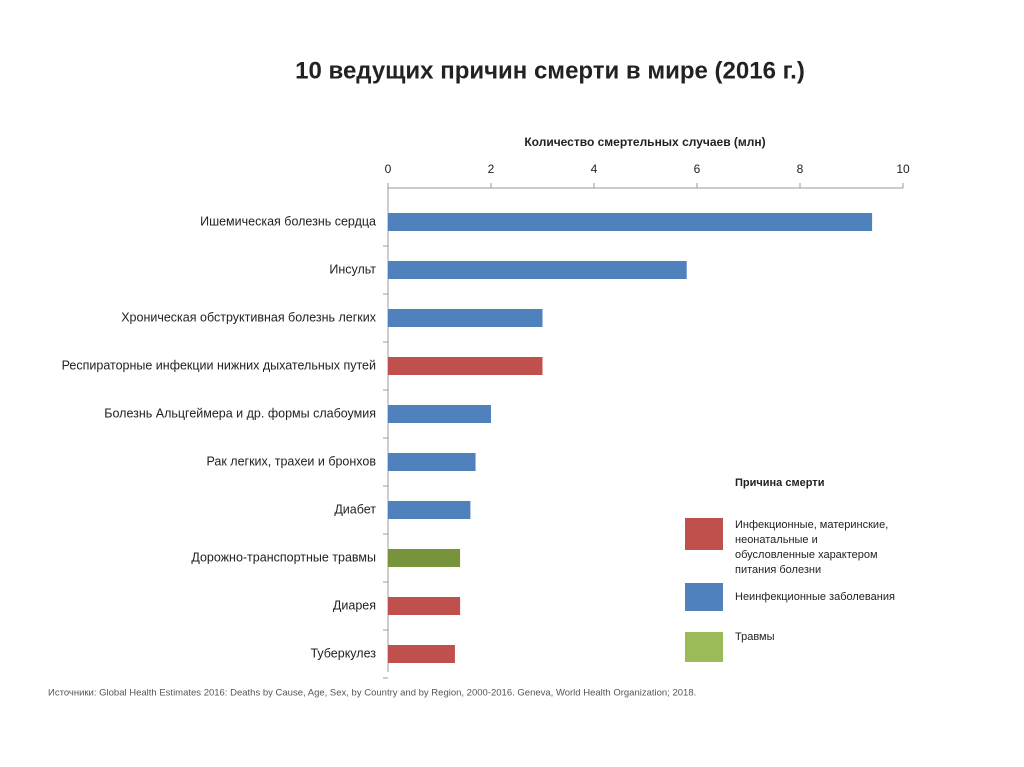  What do you see at coordinates (352, 269) in the screenshot?
I see `y-tick-label: Инсульт` at bounding box center [352, 269].